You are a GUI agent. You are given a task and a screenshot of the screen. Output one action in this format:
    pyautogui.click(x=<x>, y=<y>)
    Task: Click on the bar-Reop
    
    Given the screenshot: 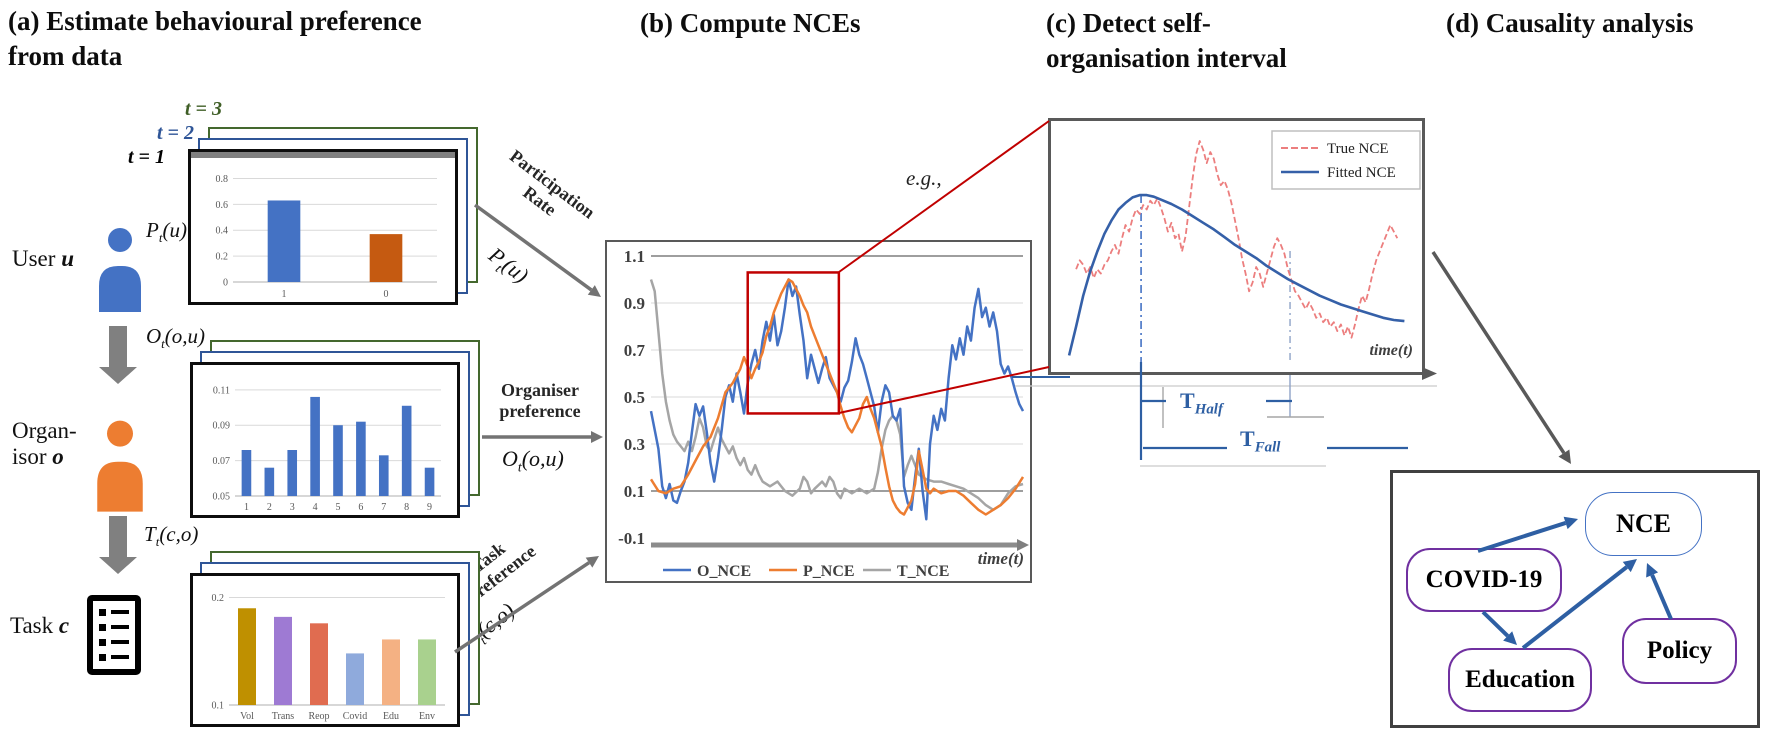 What is the action you would take?
    pyautogui.click(x=319, y=664)
    